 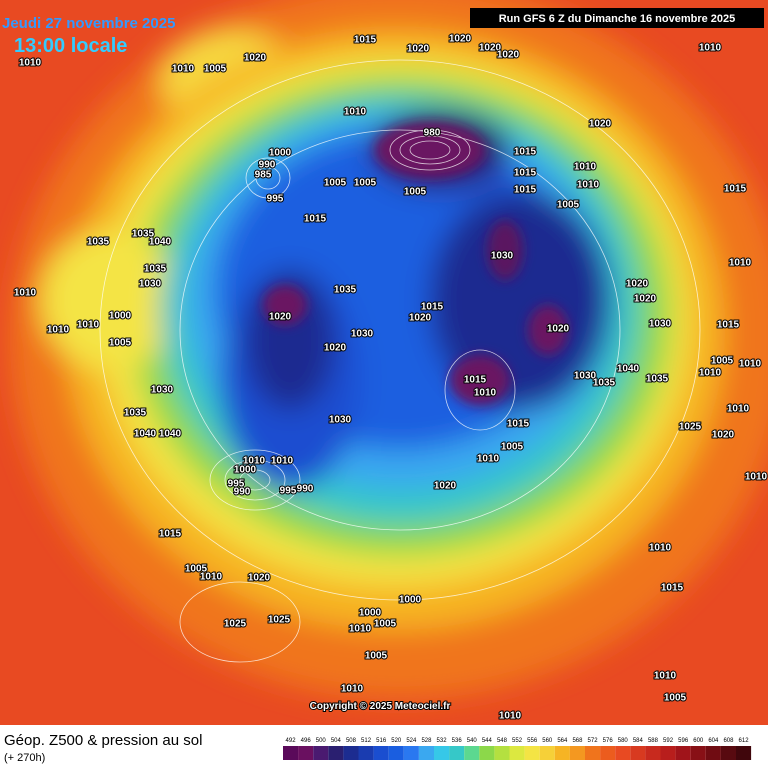 I want to click on scale-label: 580, so click(x=623, y=741).